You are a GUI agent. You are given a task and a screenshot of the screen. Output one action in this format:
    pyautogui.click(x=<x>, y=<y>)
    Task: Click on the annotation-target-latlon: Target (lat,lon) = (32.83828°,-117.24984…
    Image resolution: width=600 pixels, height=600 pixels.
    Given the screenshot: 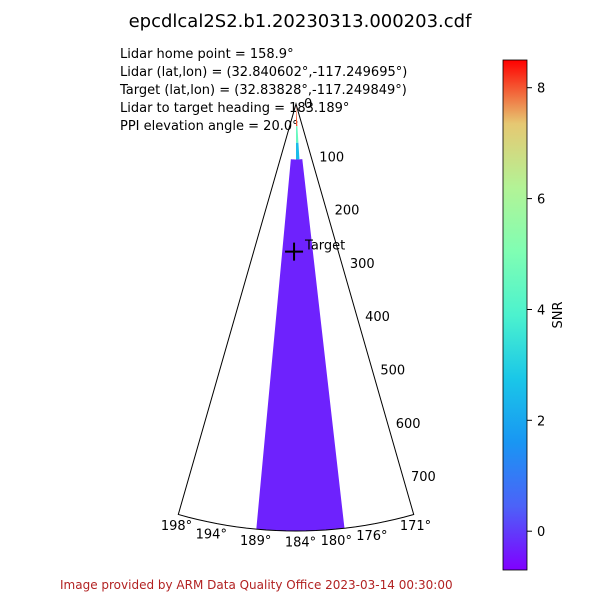 What is the action you would take?
    pyautogui.click(x=263, y=90)
    